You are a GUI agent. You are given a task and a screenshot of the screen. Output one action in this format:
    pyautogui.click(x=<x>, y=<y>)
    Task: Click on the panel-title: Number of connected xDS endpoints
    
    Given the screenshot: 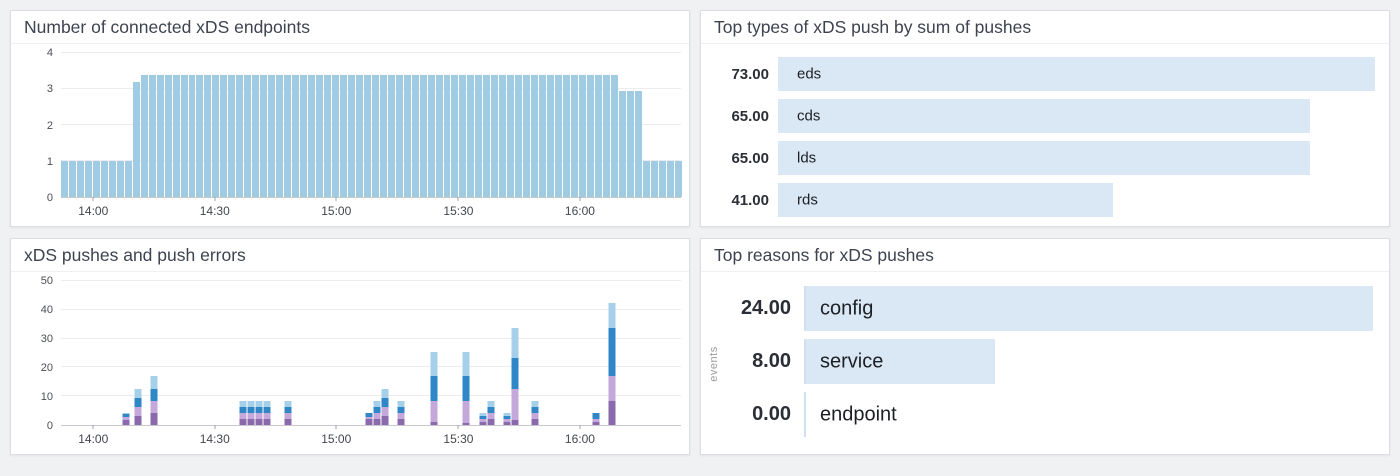 What is the action you would take?
    pyautogui.click(x=167, y=27)
    